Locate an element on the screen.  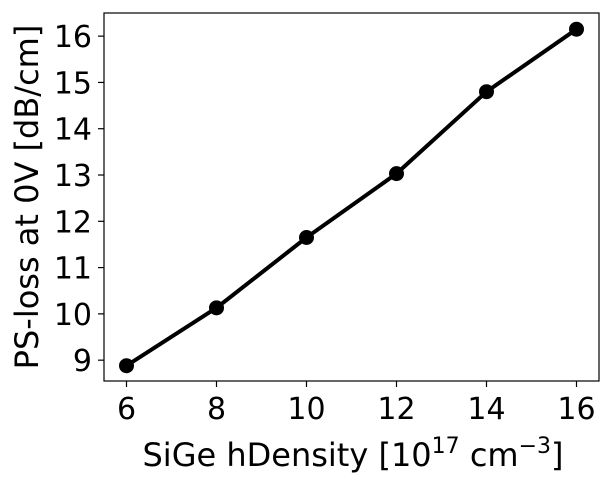
x-tick-label: 8 is located at coordinates (216, 409).